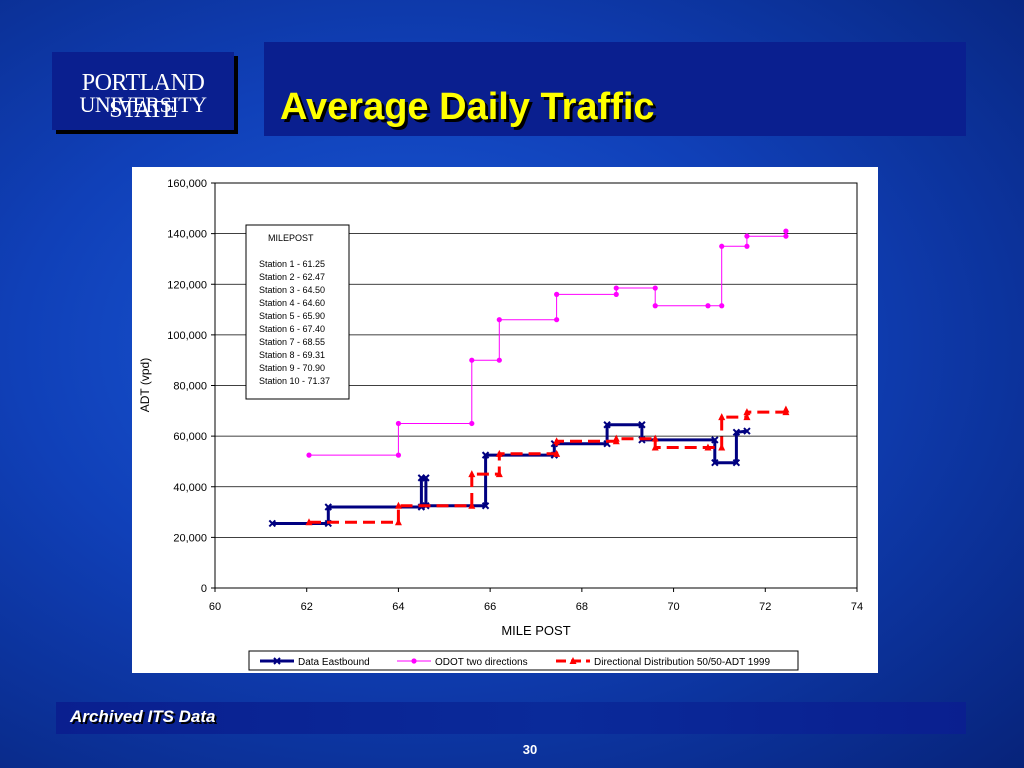  I want to click on legend-label: Data Eastbound, so click(334, 662).